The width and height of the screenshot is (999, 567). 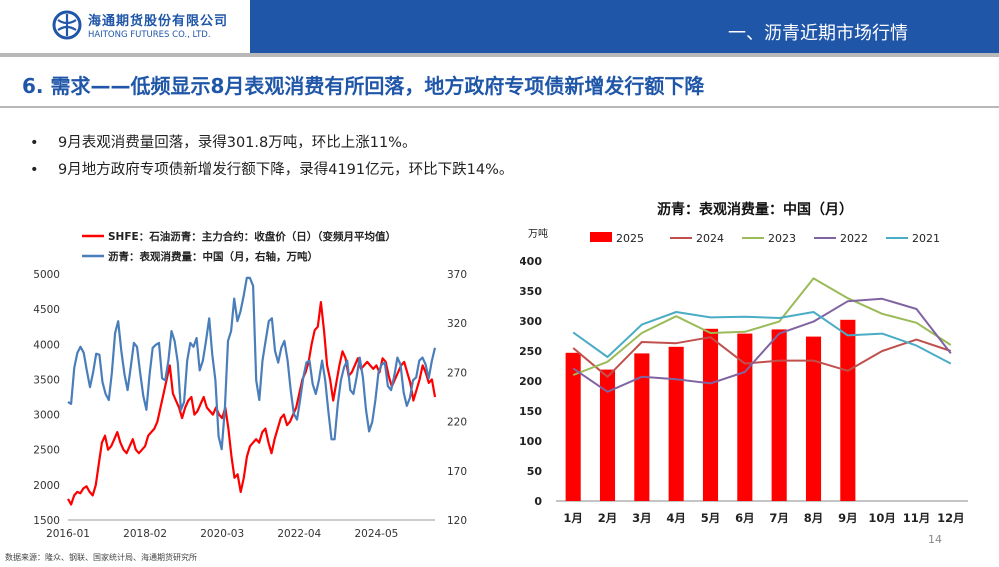 What do you see at coordinates (499, 55) in the screenshot?
I see `header-divider` at bounding box center [499, 55].